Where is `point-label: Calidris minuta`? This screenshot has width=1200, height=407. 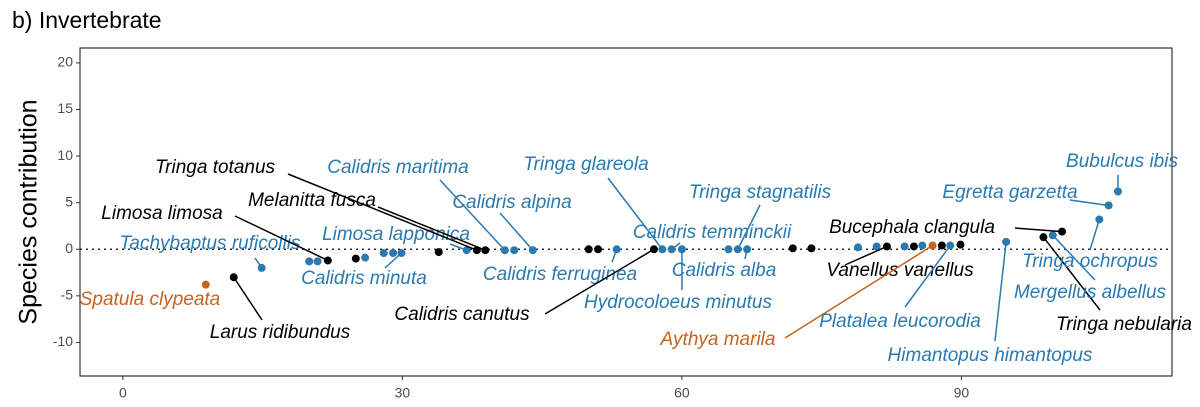 point-label: Calidris minuta is located at coordinates (364, 278).